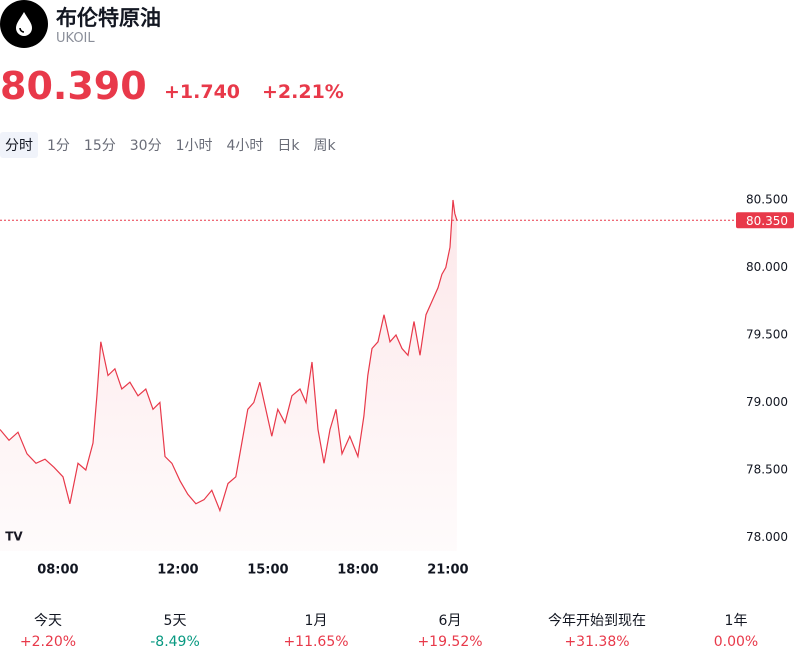 This screenshot has width=800, height=660. Describe the element at coordinates (597, 621) in the screenshot. I see `period: 今年开始到现在` at that location.